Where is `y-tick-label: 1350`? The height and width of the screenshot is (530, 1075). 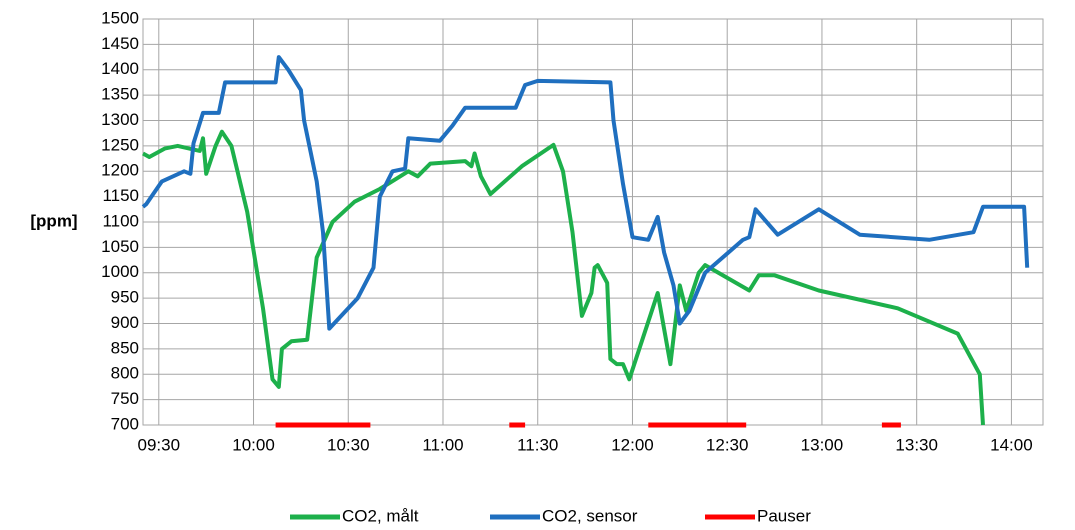 y-tick-label: 1350 is located at coordinates (120, 94).